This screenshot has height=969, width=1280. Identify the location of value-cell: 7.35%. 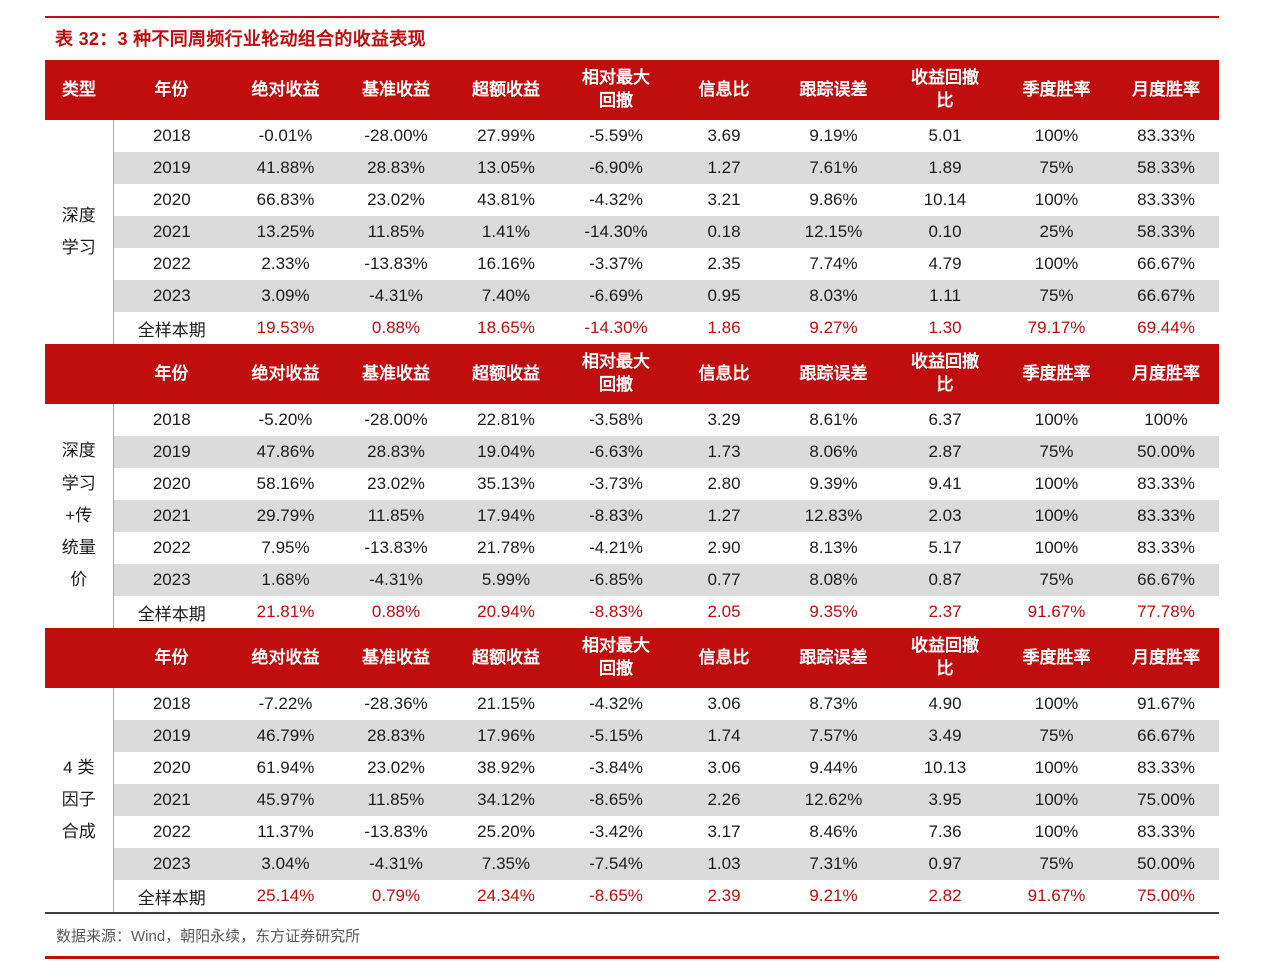
(506, 864).